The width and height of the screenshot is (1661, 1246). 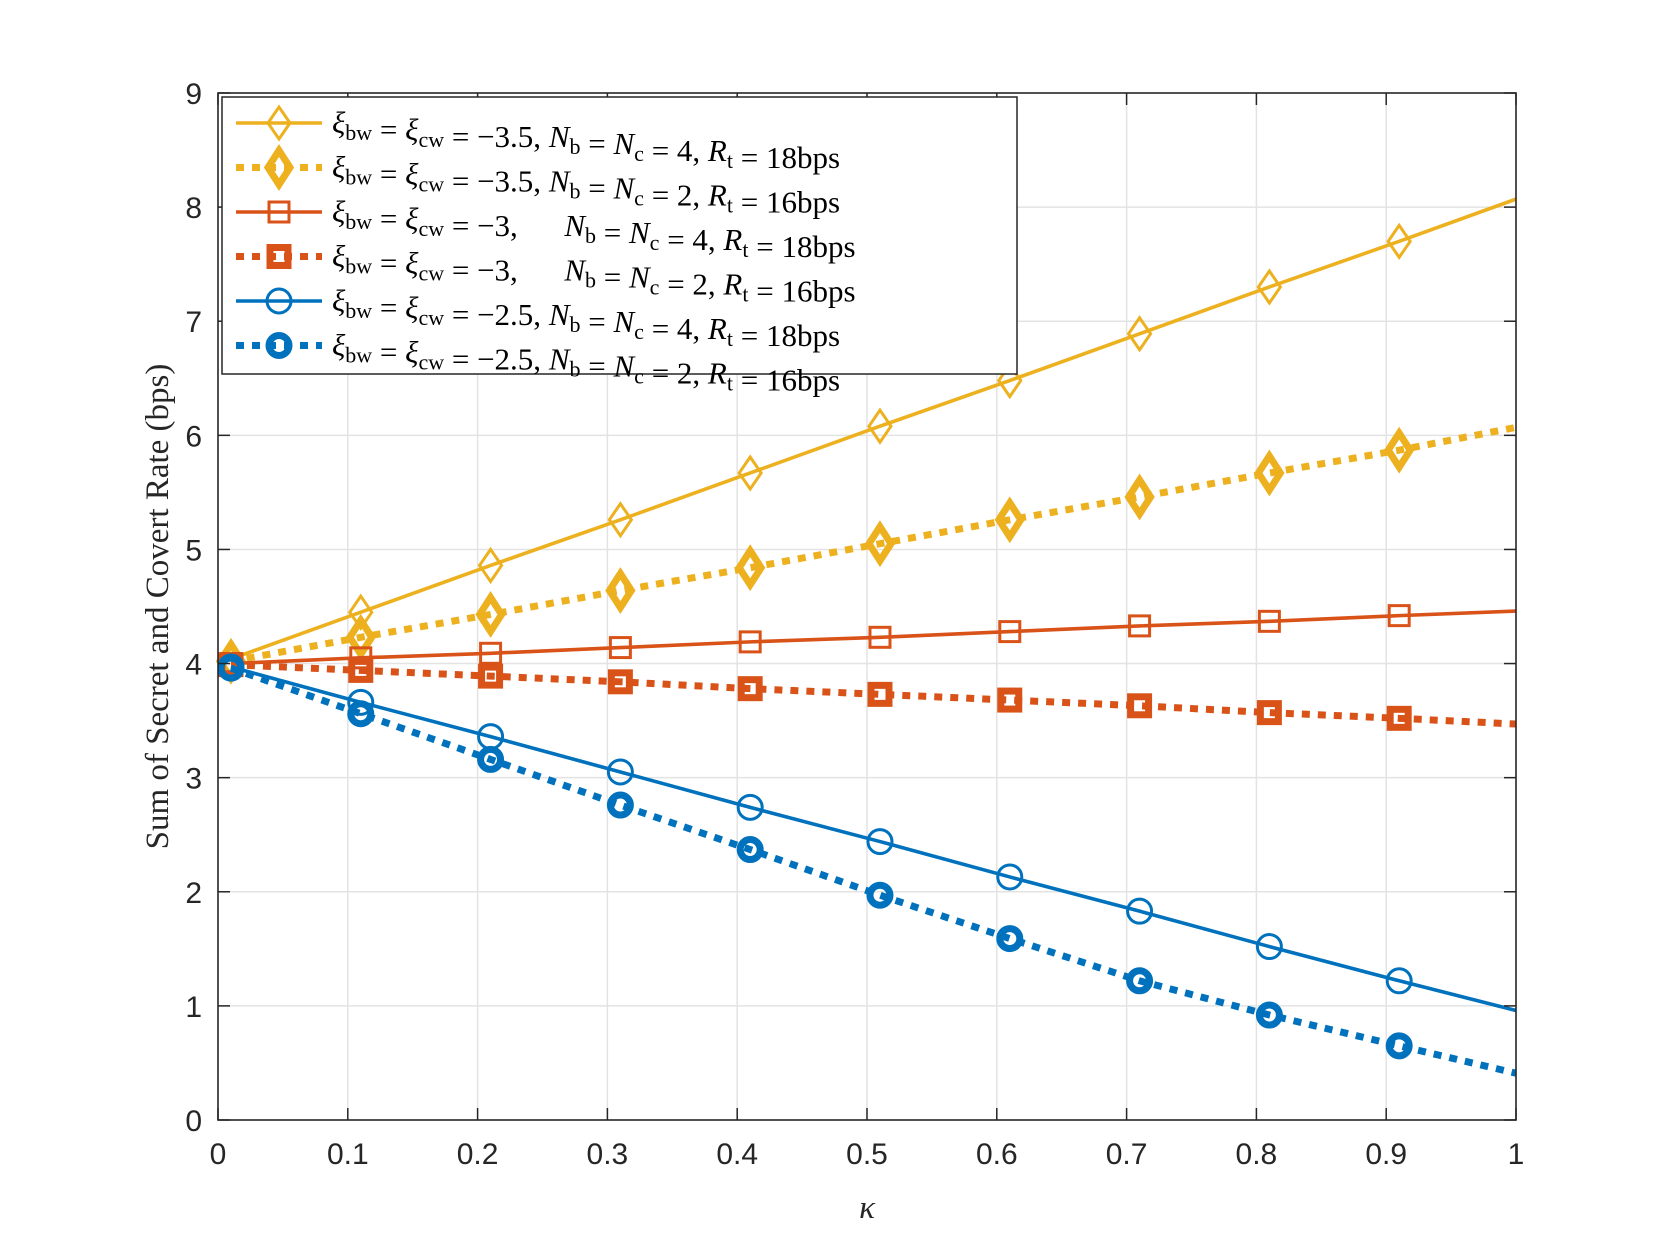 What do you see at coordinates (193, 550) in the screenshot?
I see `y-tick-label: 5` at bounding box center [193, 550].